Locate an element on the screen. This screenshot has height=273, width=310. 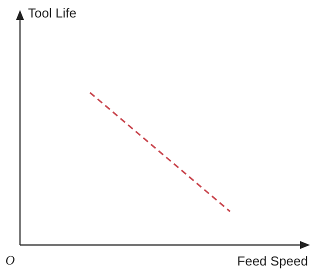
text: Tool Life is located at coordinates (52, 13).